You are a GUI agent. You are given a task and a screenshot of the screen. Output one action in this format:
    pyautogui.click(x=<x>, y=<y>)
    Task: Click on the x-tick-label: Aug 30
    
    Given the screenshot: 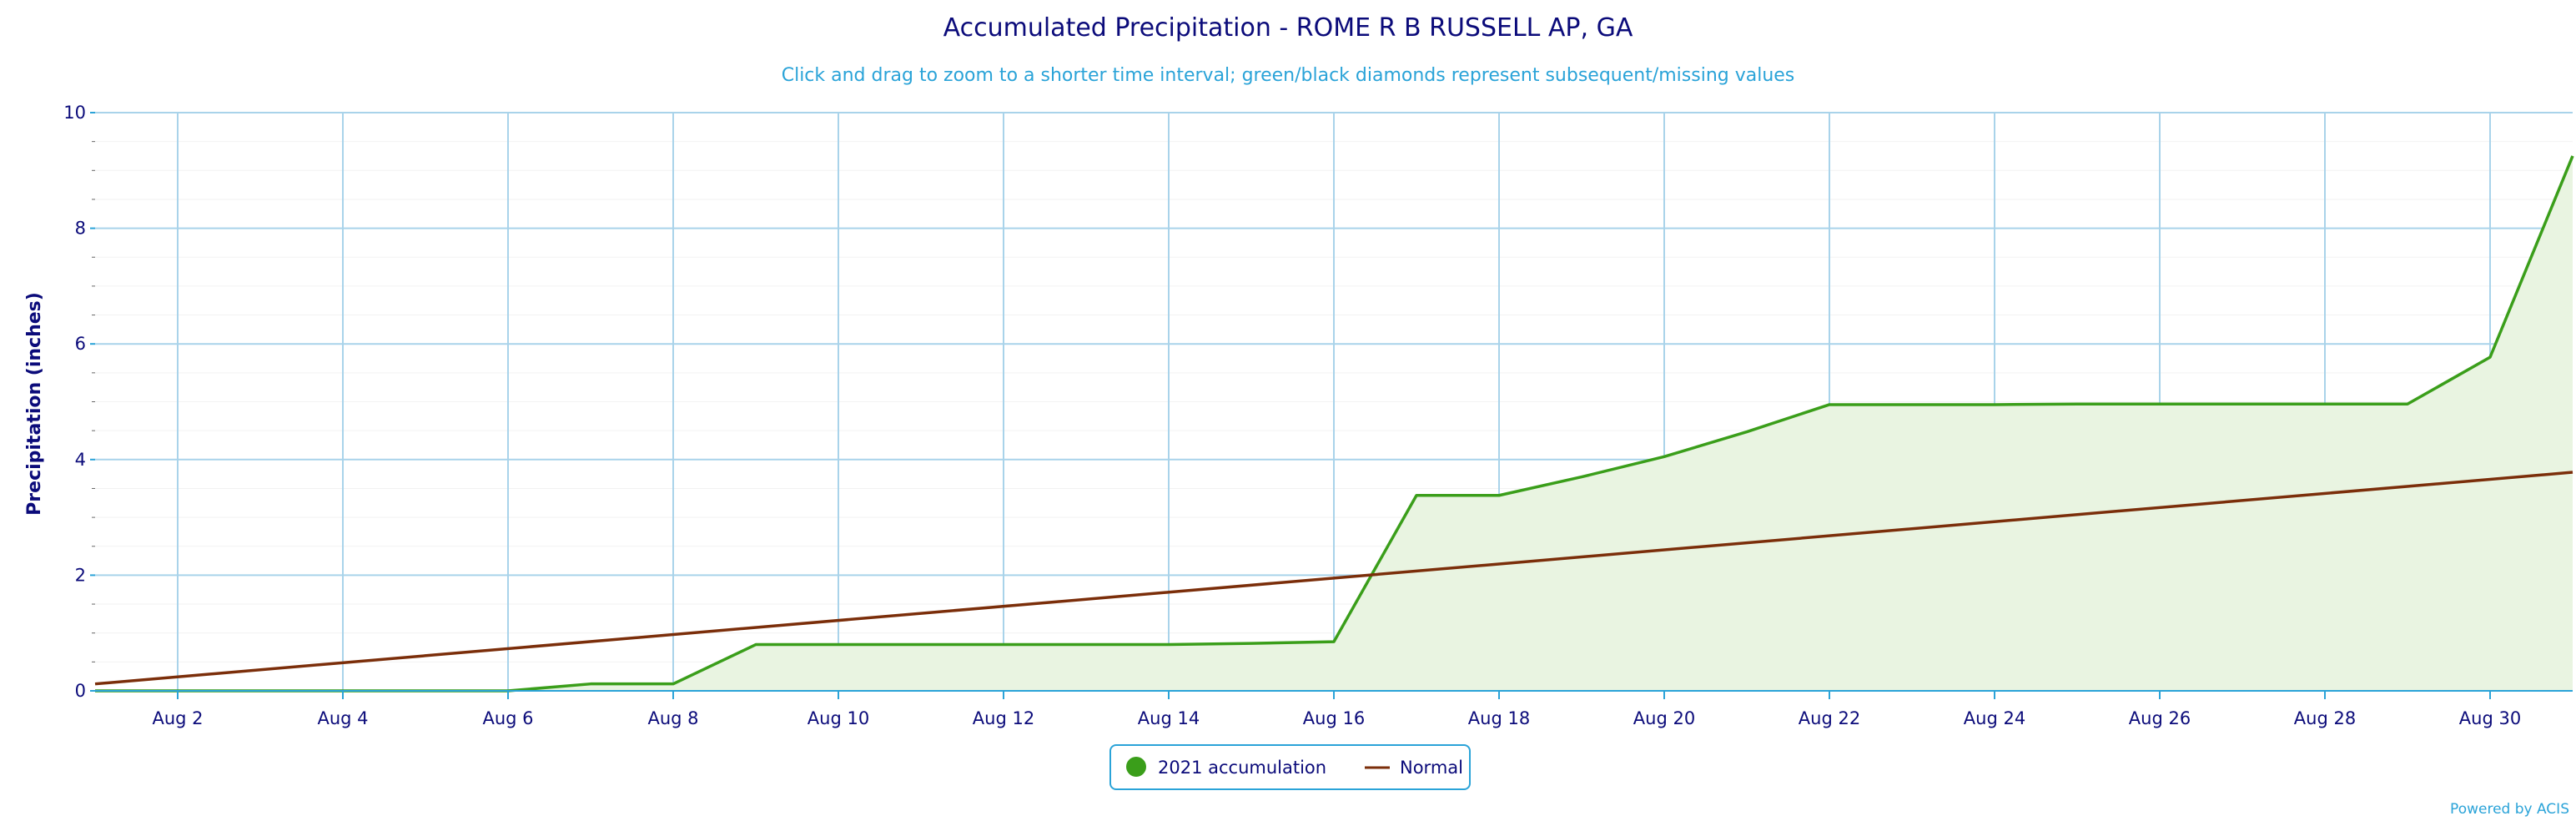 What is the action you would take?
    pyautogui.click(x=2490, y=718)
    